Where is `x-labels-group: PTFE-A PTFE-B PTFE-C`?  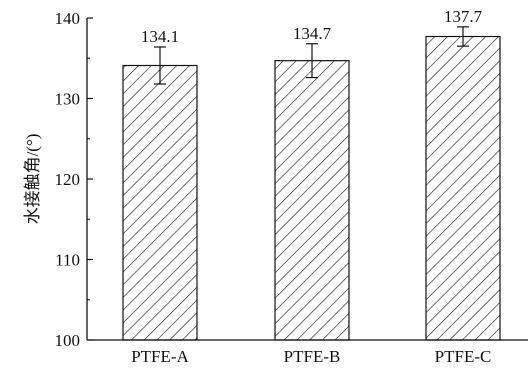
x-labels-group: PTFE-A PTFE-B PTFE-C is located at coordinates (311, 356).